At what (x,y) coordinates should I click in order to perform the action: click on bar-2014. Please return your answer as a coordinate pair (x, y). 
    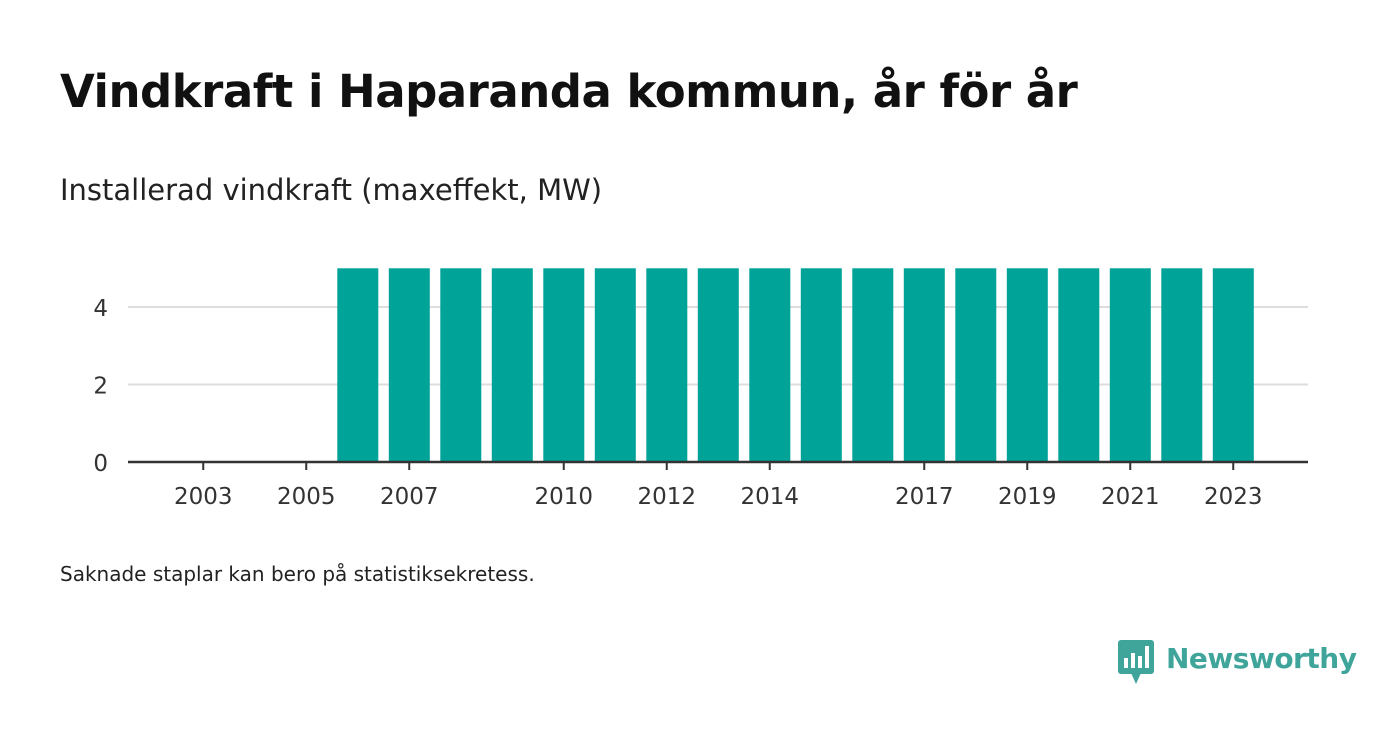
    Looking at the image, I should click on (770, 365).